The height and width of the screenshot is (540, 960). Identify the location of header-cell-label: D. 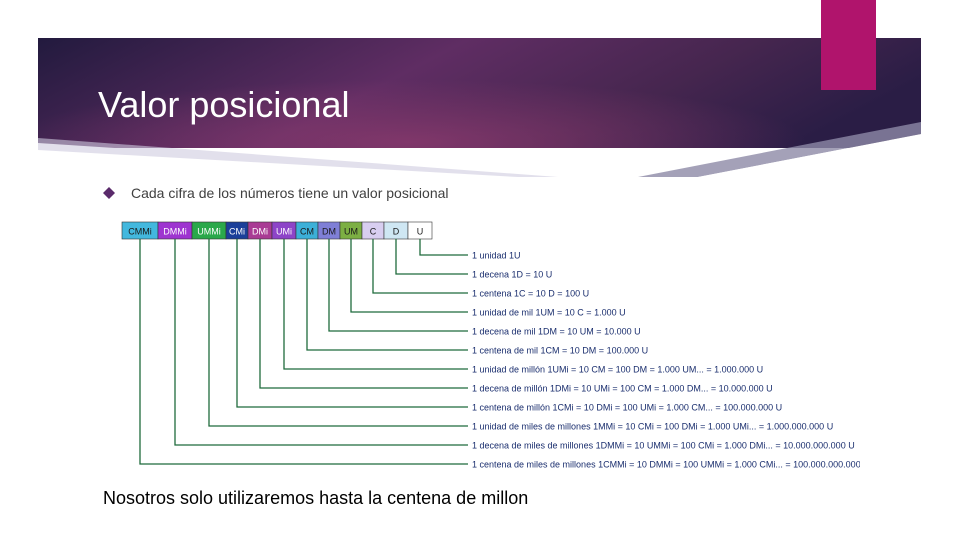
(396, 232).